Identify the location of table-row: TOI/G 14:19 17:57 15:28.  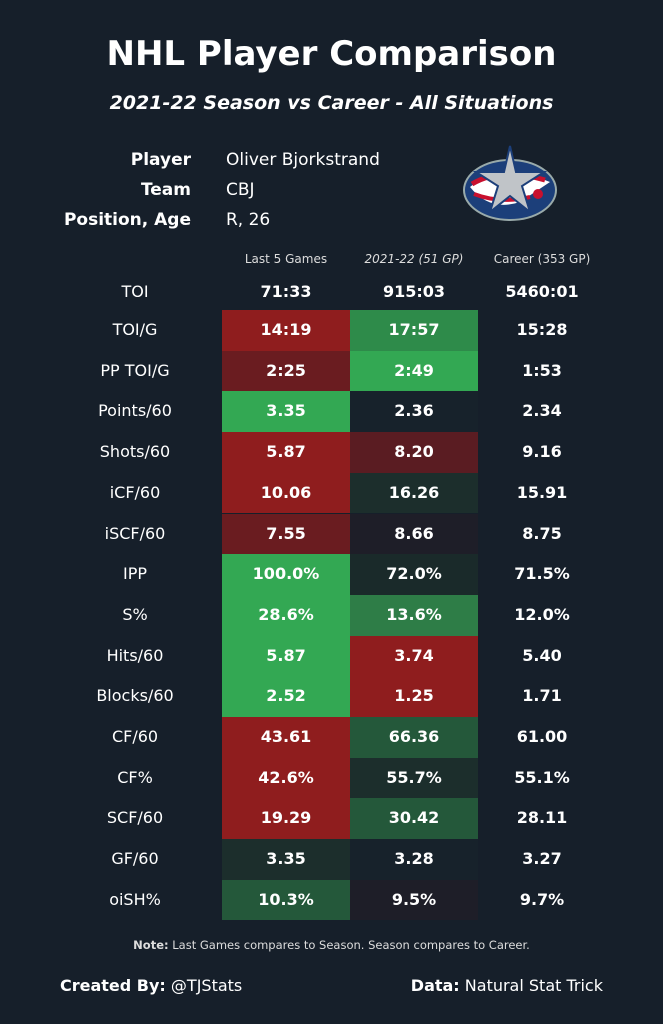
(331, 330).